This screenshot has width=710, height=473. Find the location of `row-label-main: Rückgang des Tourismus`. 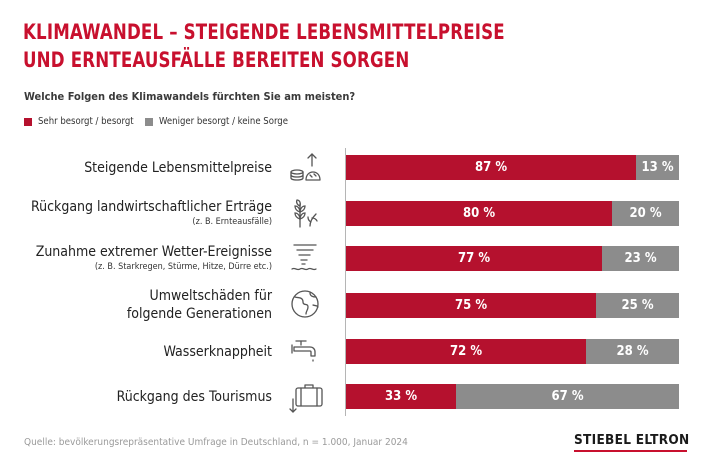

row-label-main: Rückgang des Tourismus is located at coordinates (194, 397).